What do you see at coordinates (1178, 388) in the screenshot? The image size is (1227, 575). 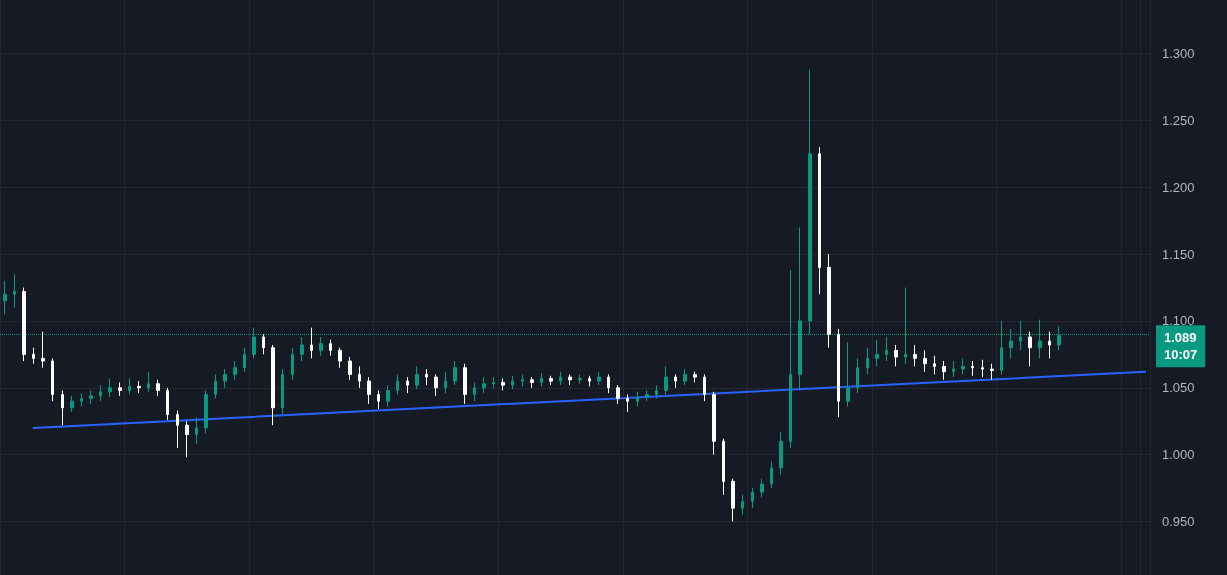 I see `y-tick-label: 1.050` at bounding box center [1178, 388].